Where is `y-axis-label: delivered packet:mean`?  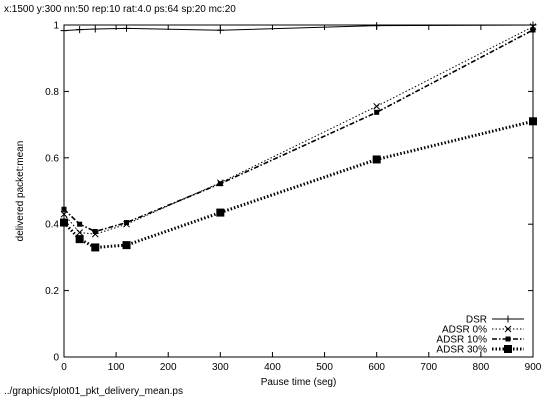
y-axis-label: delivered packet:mean is located at coordinates (20, 191).